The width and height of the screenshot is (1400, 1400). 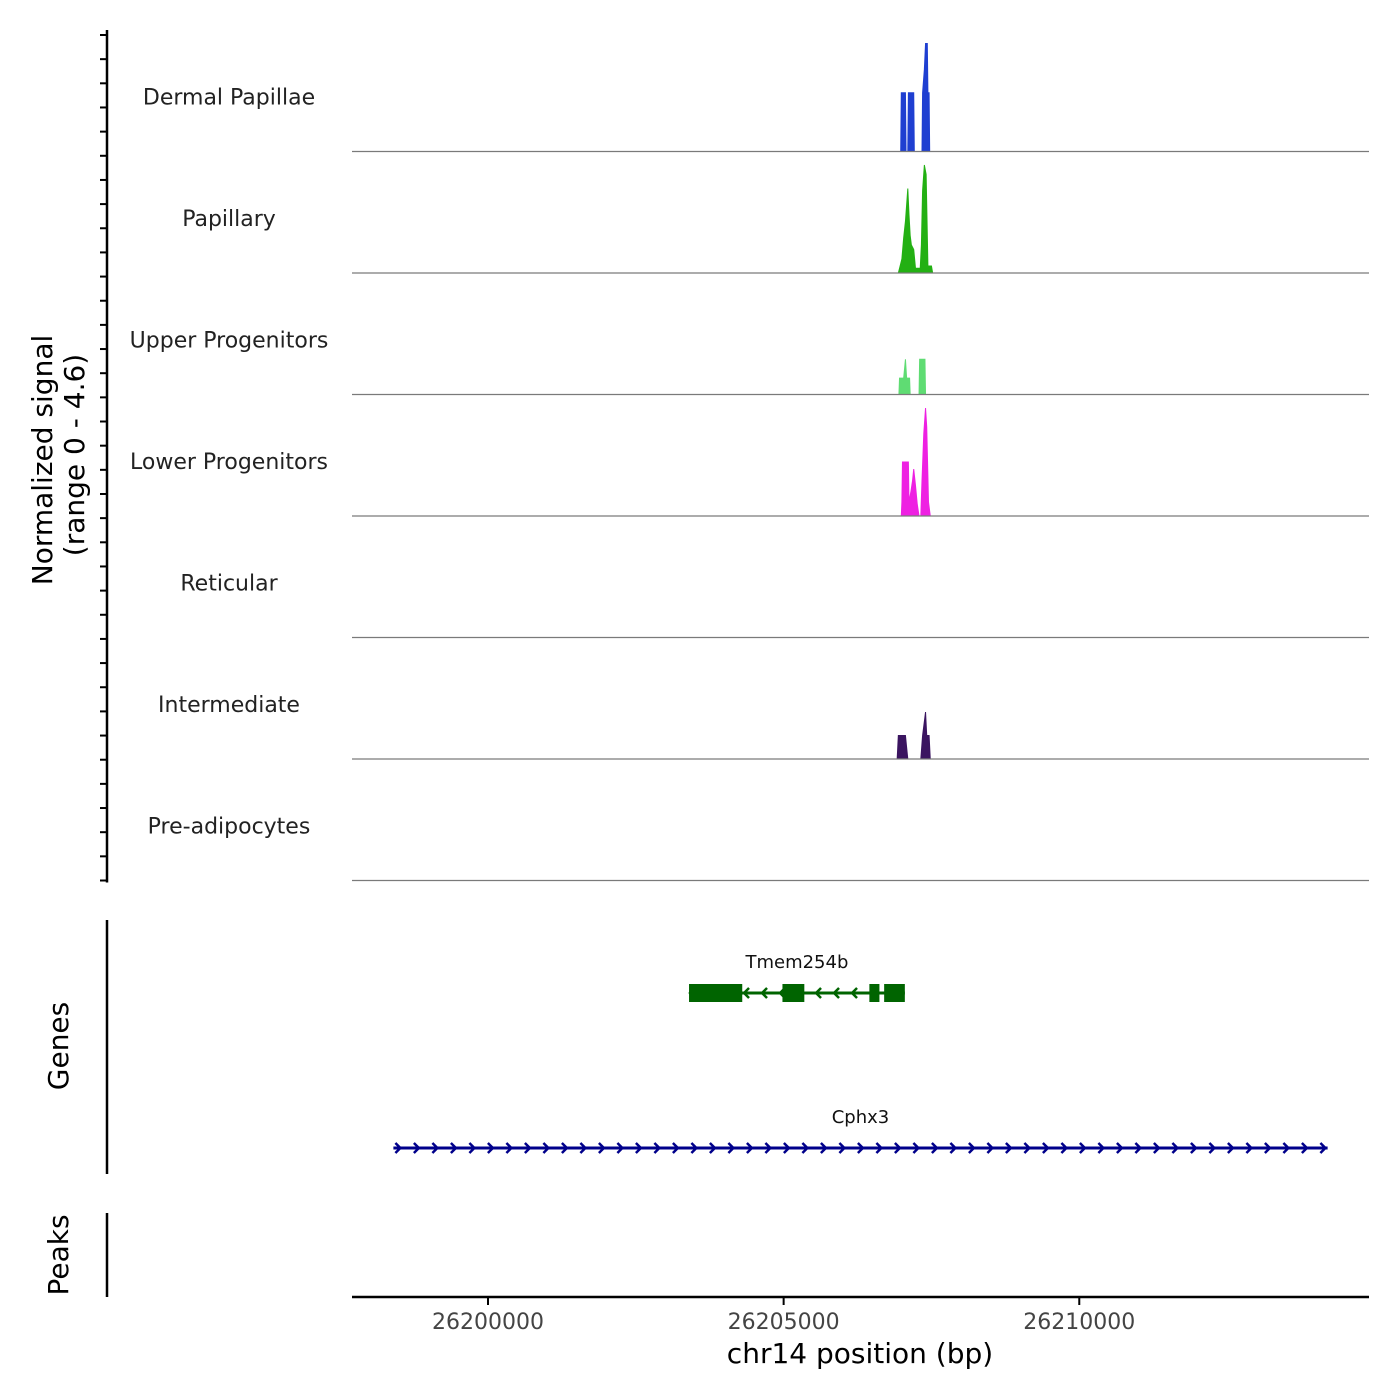 I want to click on track-label: Lower Progenitors, so click(x=229, y=462).